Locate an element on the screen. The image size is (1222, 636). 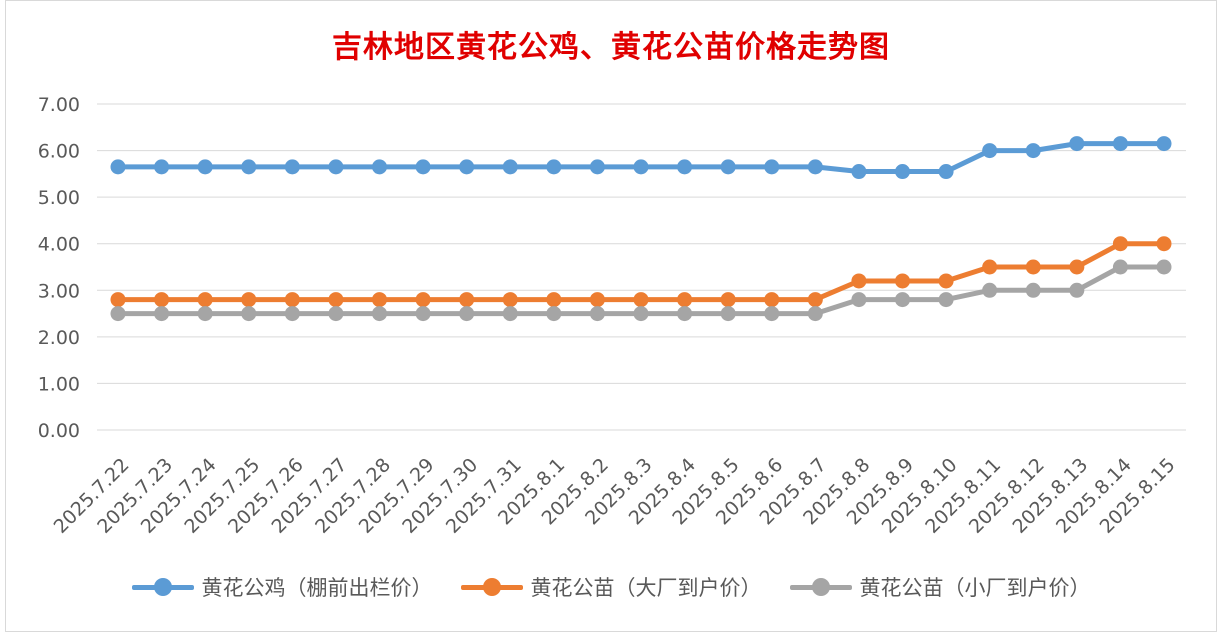
legend-item-1: 黄花公苗（大厂到户价） is located at coordinates (611, 587).